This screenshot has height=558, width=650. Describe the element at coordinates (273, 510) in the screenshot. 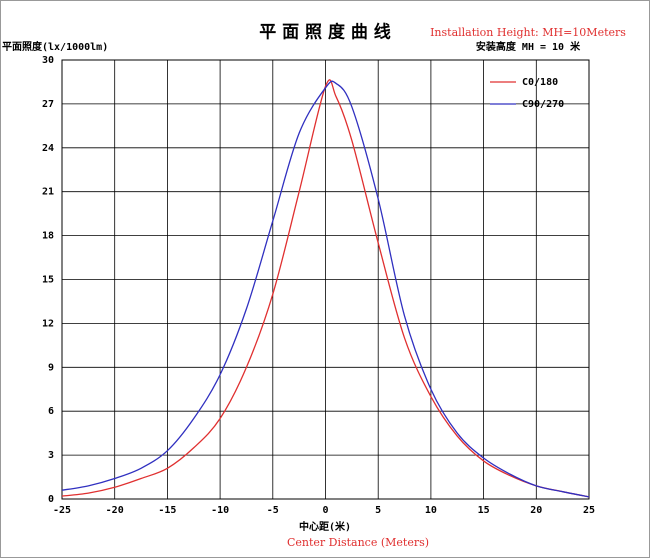

I see `x-tick-label: -5` at that location.